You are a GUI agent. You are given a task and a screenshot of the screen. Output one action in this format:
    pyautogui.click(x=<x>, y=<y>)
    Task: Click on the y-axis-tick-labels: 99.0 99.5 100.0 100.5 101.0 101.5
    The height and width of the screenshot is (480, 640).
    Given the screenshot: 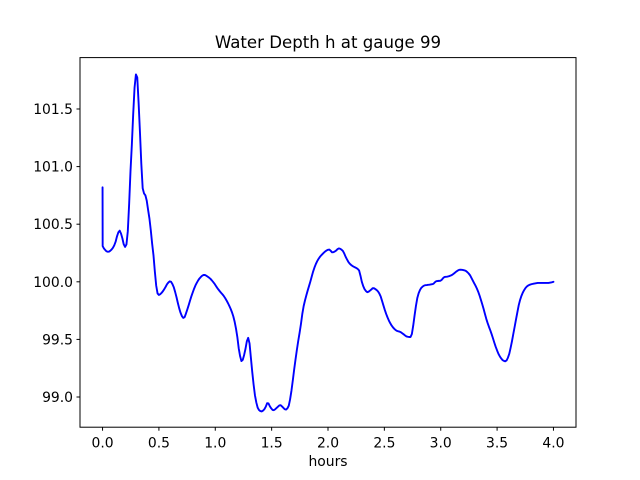 What is the action you would take?
    pyautogui.click(x=53, y=254)
    